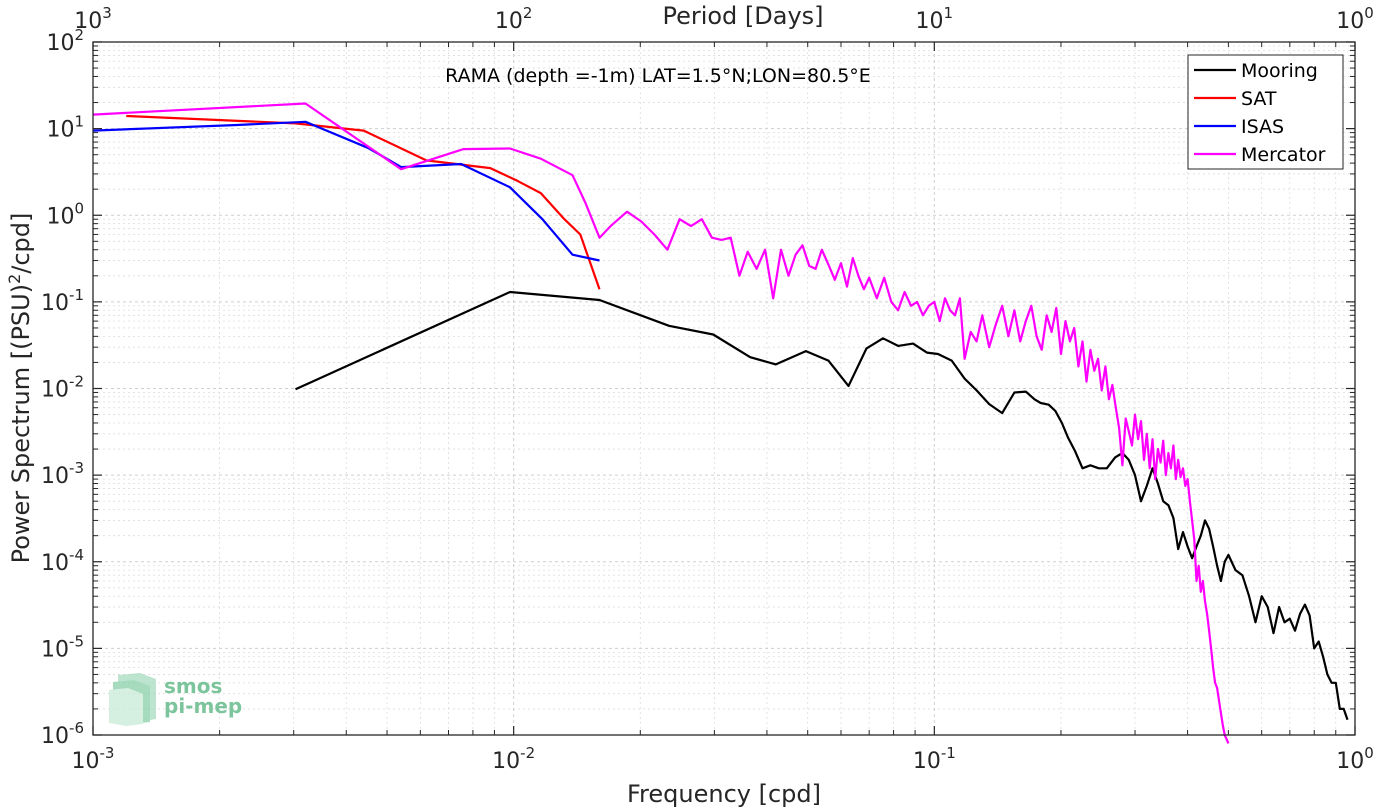 The width and height of the screenshot is (1377, 809). What do you see at coordinates (62, 647) in the screenshot?
I see `y-tick-label: 10⁻⁵` at bounding box center [62, 647].